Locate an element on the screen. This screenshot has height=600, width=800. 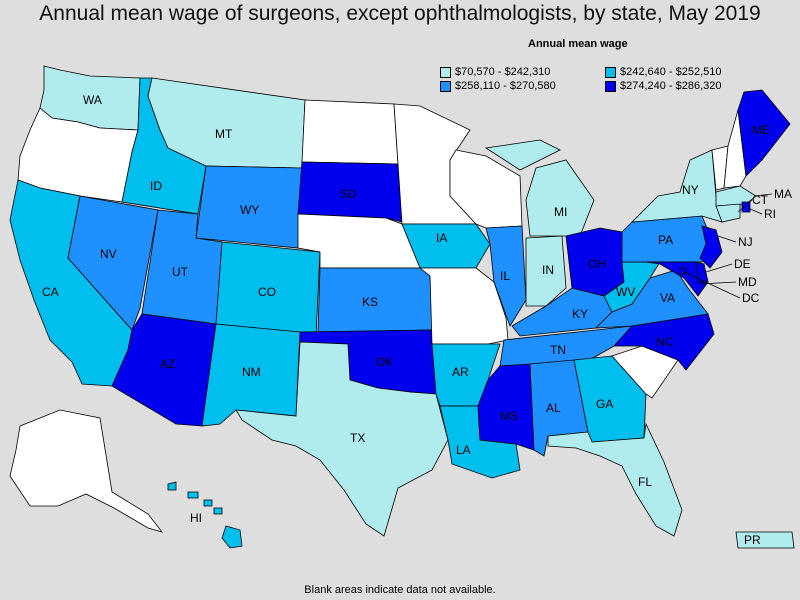
label-RI: RI is located at coordinates (770, 214).